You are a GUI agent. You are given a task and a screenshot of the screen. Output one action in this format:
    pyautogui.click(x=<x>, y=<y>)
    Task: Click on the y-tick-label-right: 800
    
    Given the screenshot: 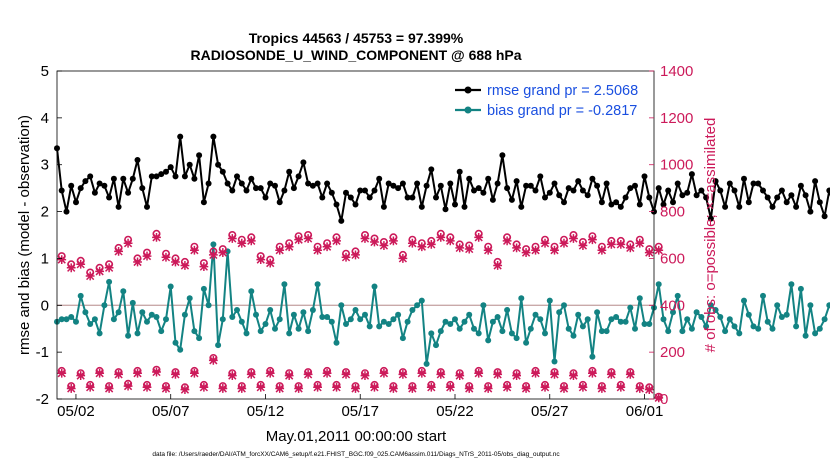 What is the action you would take?
    pyautogui.click(x=672, y=212)
    